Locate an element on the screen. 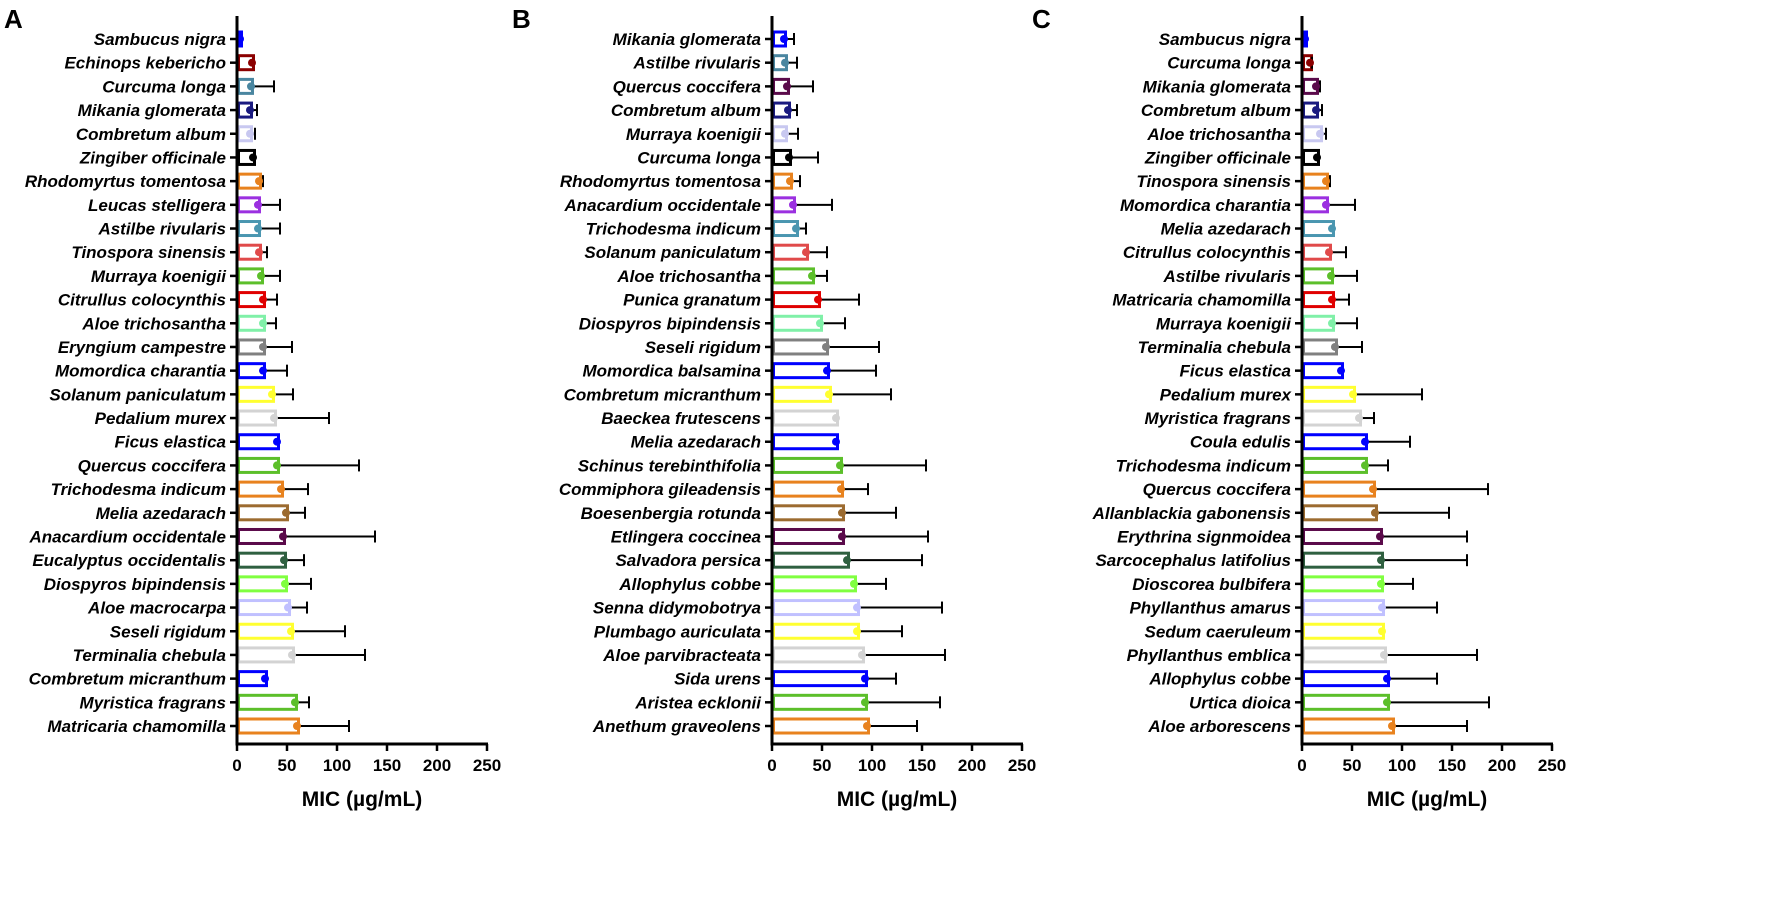 The height and width of the screenshot is (922, 1772). bar-group: Allophylus cobbe is located at coordinates (752, 584).